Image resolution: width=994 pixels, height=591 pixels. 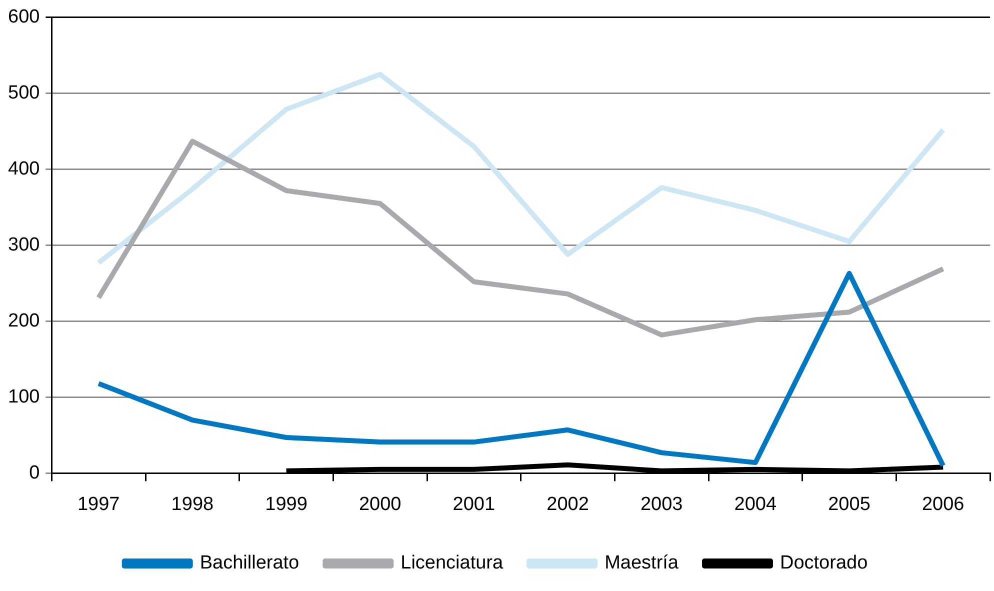 I want to click on x-tick-label: 2005, so click(x=849, y=504).